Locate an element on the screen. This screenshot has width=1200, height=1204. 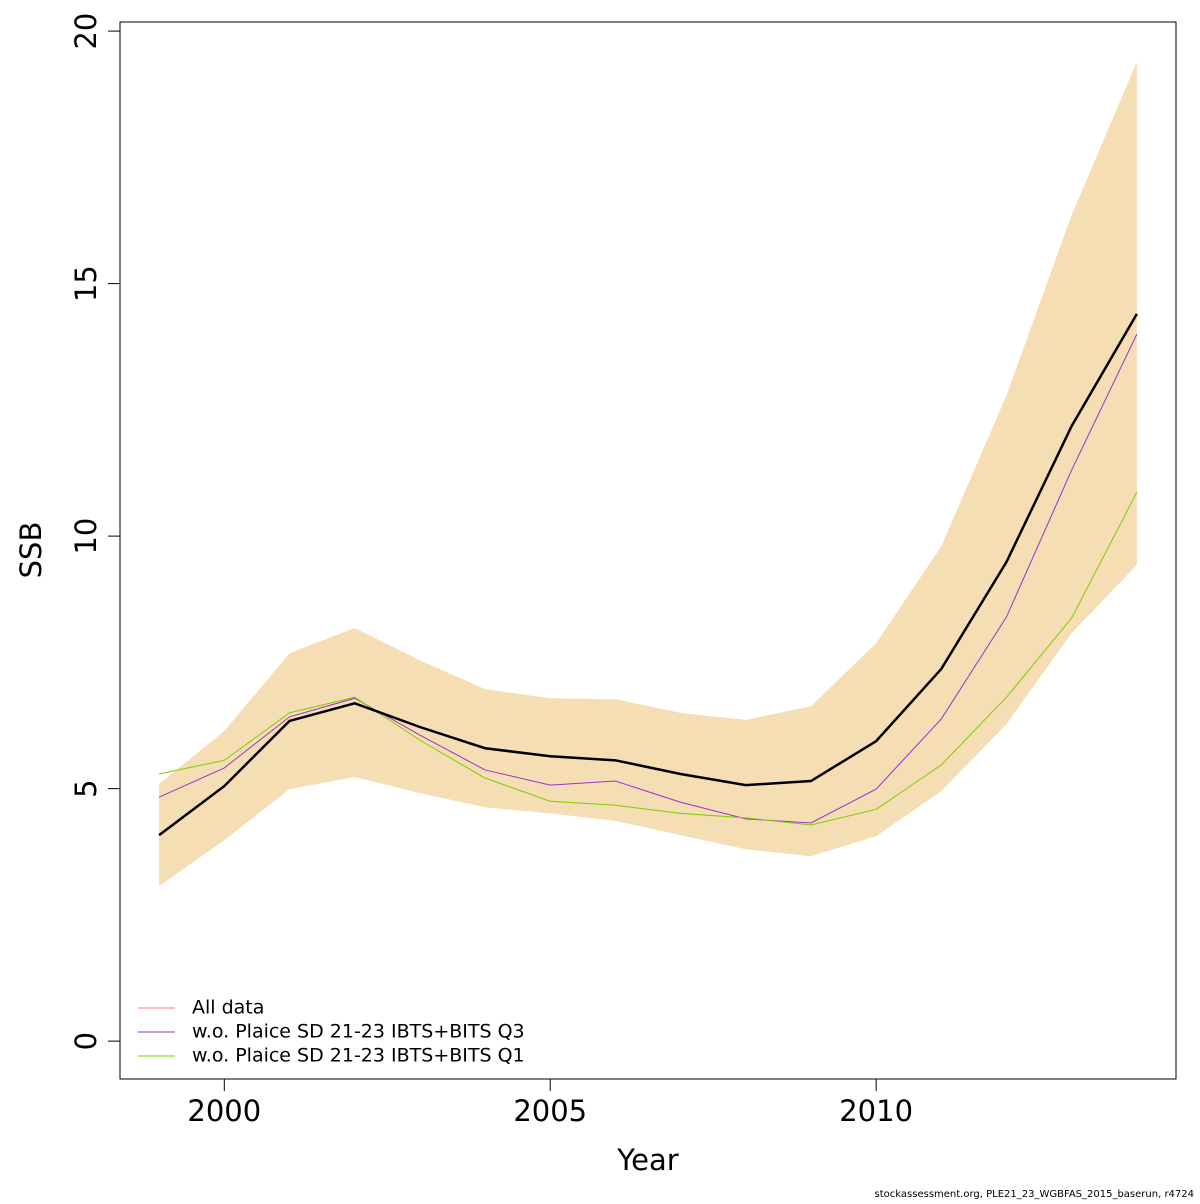
y-tick-label: 20 is located at coordinates (86, 31).